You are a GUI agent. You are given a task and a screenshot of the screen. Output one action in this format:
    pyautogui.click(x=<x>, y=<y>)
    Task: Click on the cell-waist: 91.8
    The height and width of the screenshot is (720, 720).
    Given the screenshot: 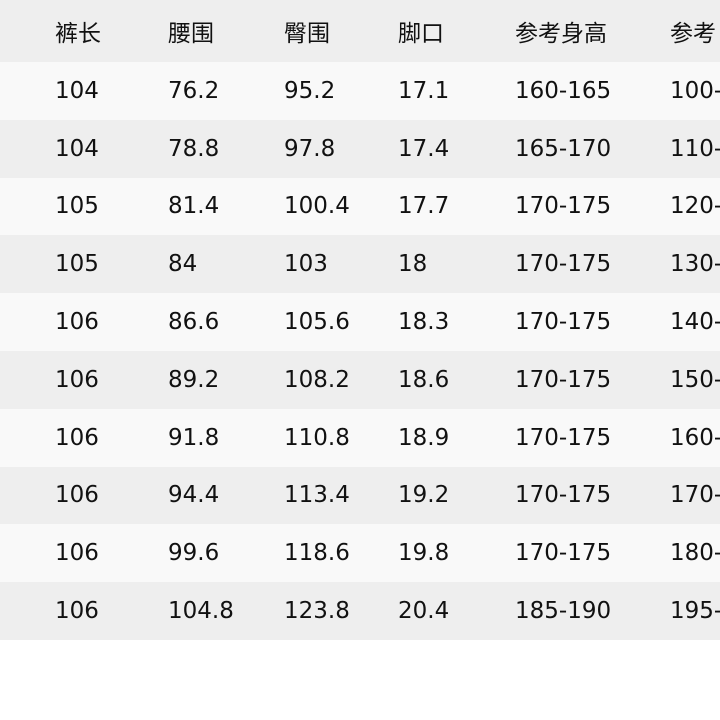 What is the action you would take?
    pyautogui.click(x=194, y=437)
    